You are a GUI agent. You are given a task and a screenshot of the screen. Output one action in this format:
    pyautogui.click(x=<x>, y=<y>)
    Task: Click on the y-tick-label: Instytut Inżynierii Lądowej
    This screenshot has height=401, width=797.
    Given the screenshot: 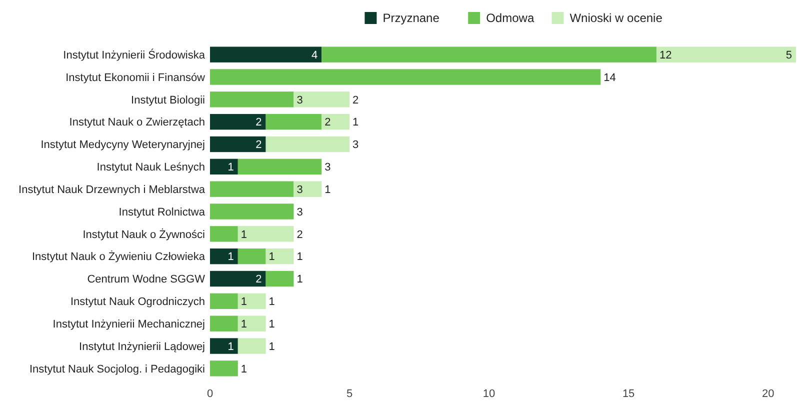 What is the action you would take?
    pyautogui.click(x=142, y=346)
    